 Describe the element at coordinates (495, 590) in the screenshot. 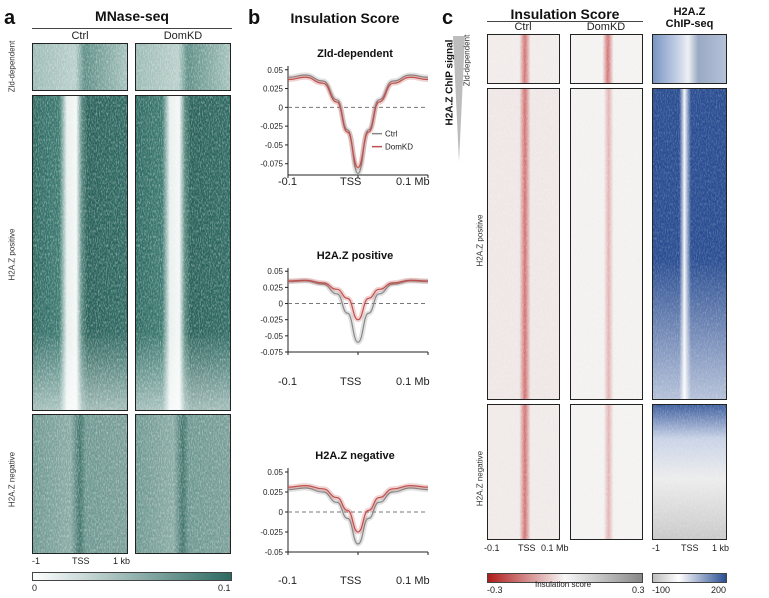

I see `panel-c-insulation-colorbar-min: -0.3` at that location.